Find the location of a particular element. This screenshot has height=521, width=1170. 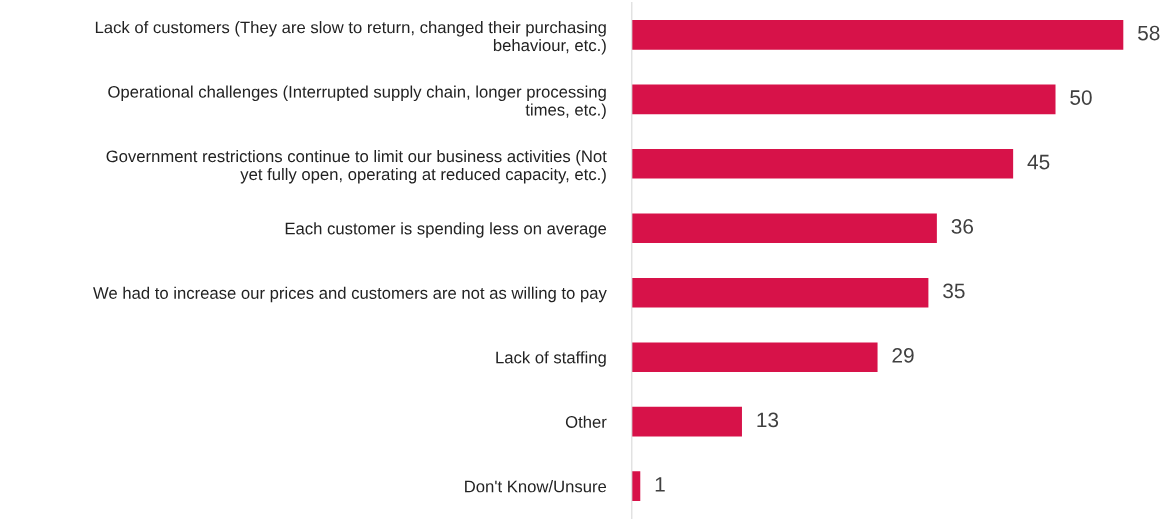

data-label: 45 is located at coordinates (1038, 162).